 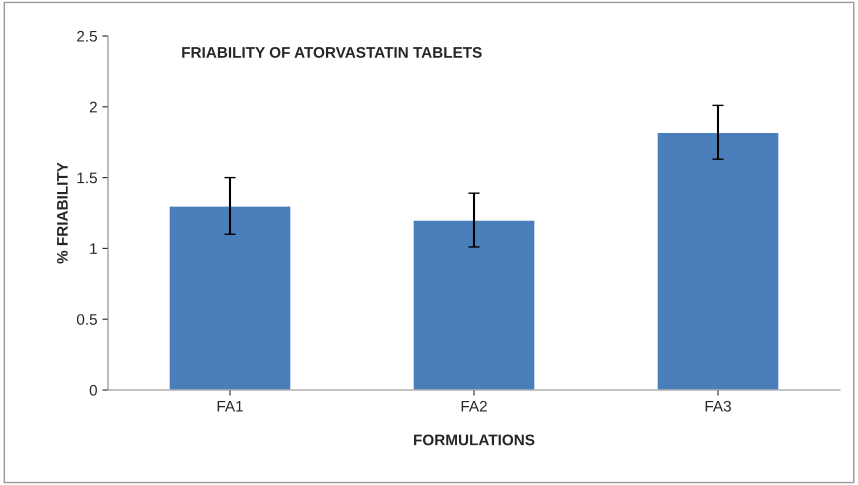 I want to click on x-tick-label: FA2, so click(x=474, y=406).